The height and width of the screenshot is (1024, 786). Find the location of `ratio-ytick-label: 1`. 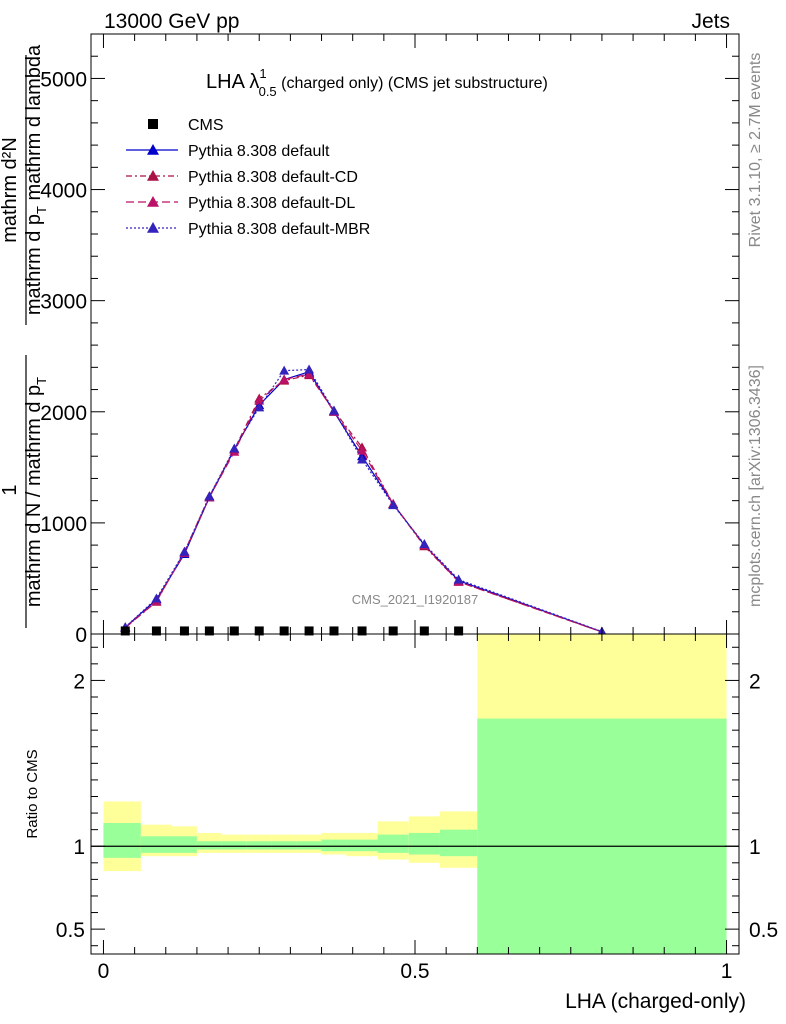

ratio-ytick-label: 1 is located at coordinates (79, 847).